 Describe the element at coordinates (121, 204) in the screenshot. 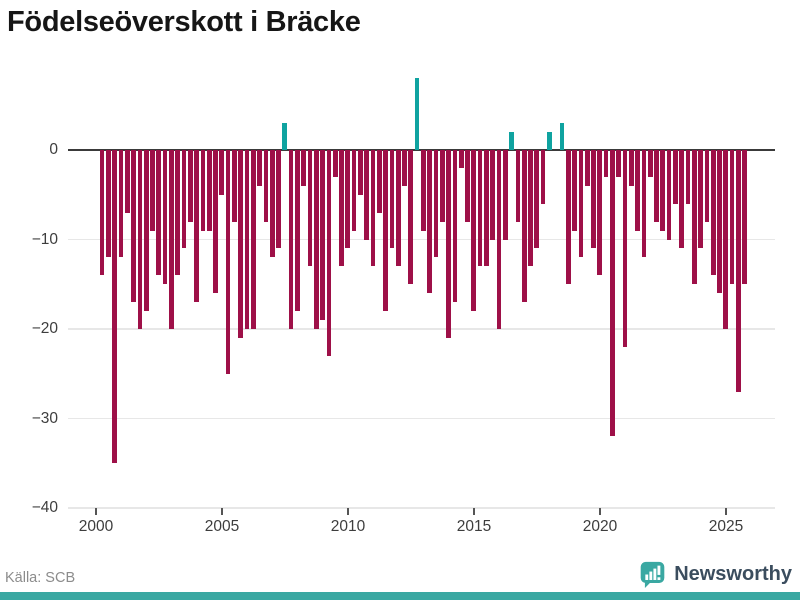

I see `bar-2000Q4` at that location.